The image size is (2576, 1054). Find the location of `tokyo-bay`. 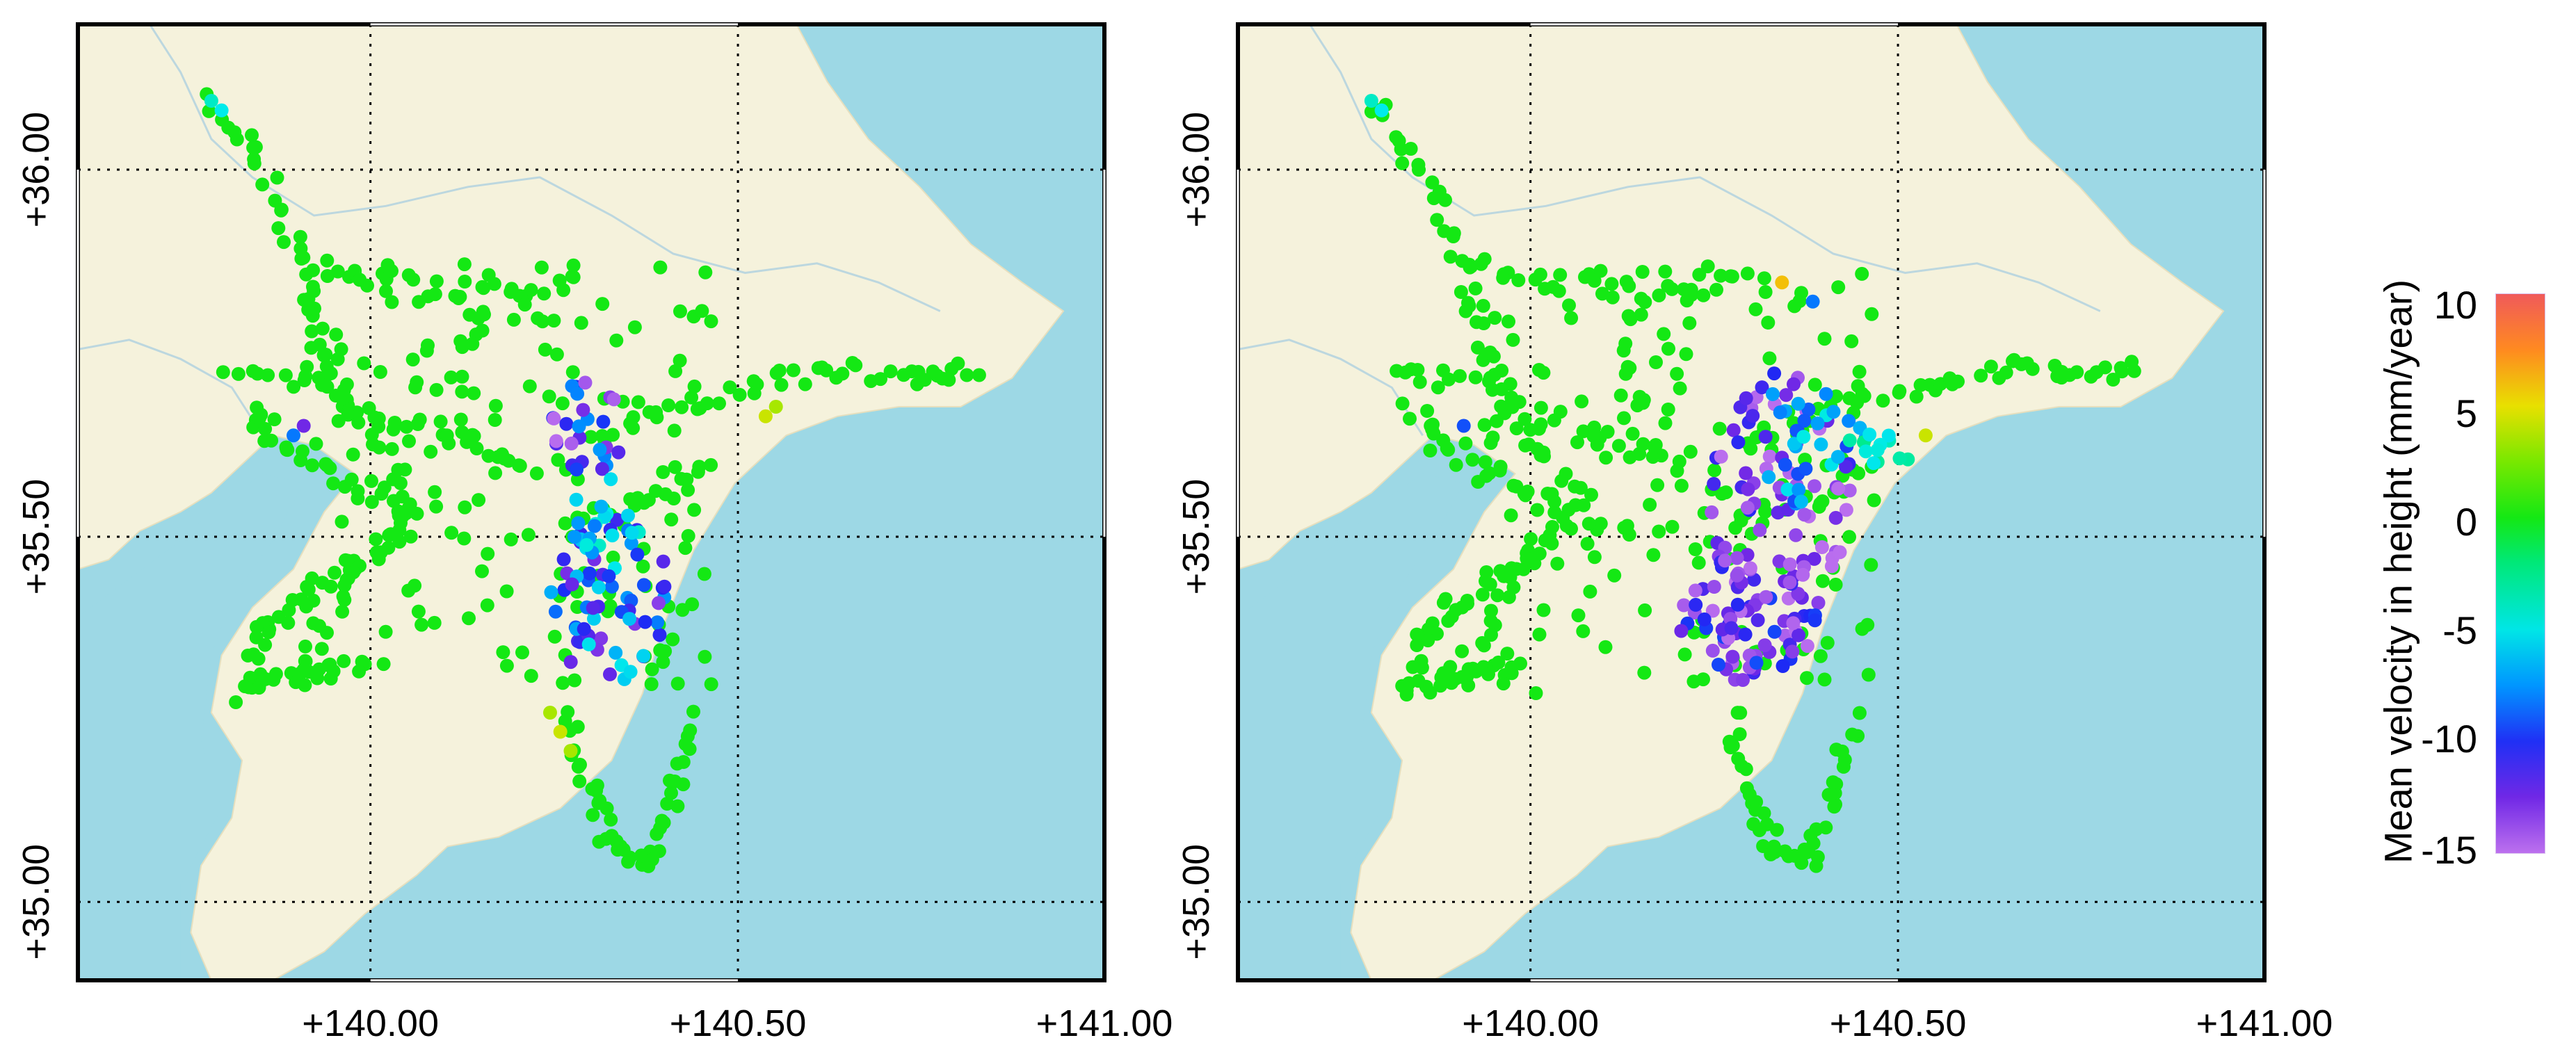

tokyo-bay is located at coordinates (1351, 726).